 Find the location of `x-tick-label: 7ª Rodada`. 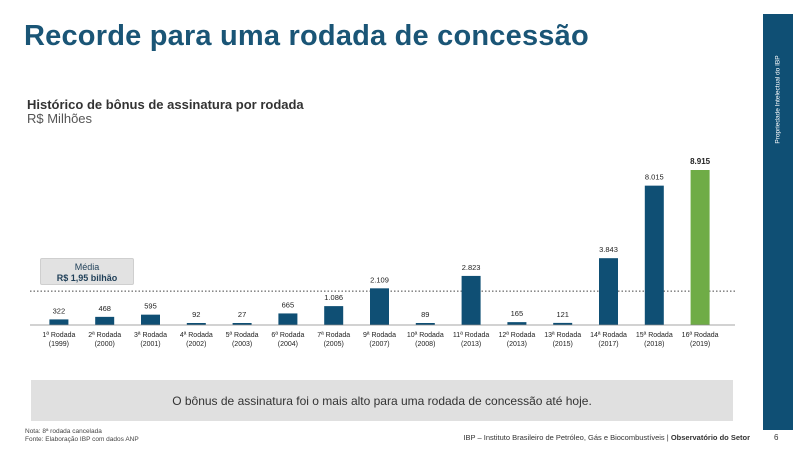

x-tick-label: 7ª Rodada is located at coordinates (333, 335).